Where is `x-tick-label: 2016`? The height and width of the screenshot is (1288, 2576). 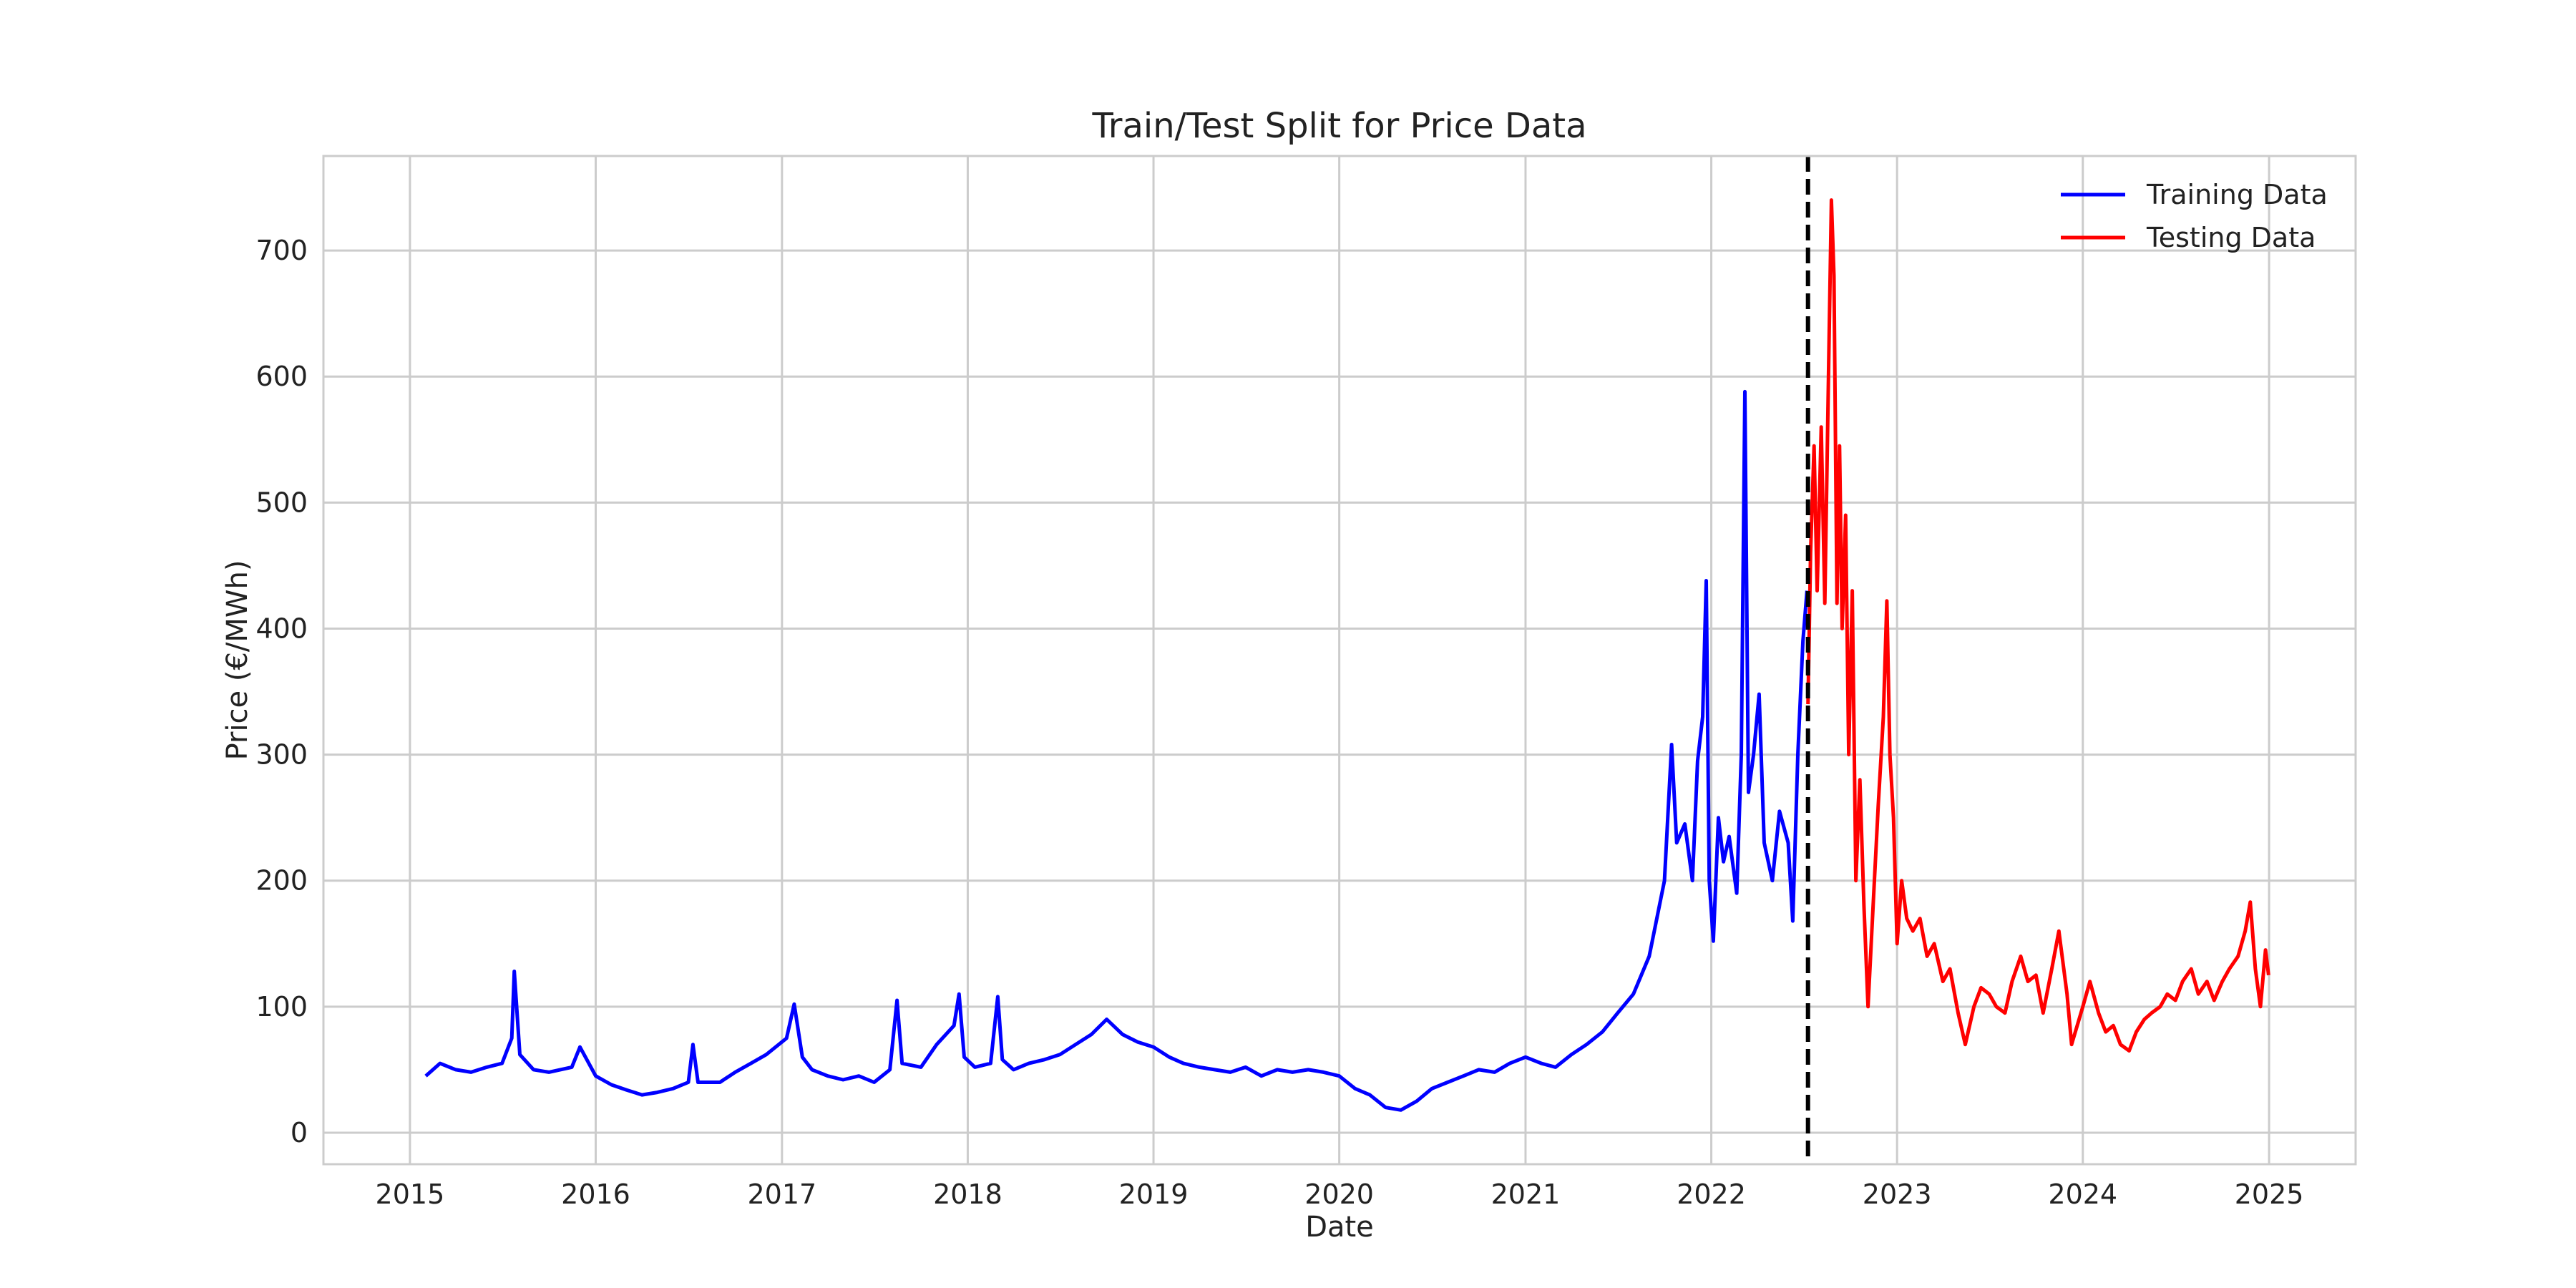 x-tick-label: 2016 is located at coordinates (595, 1194).